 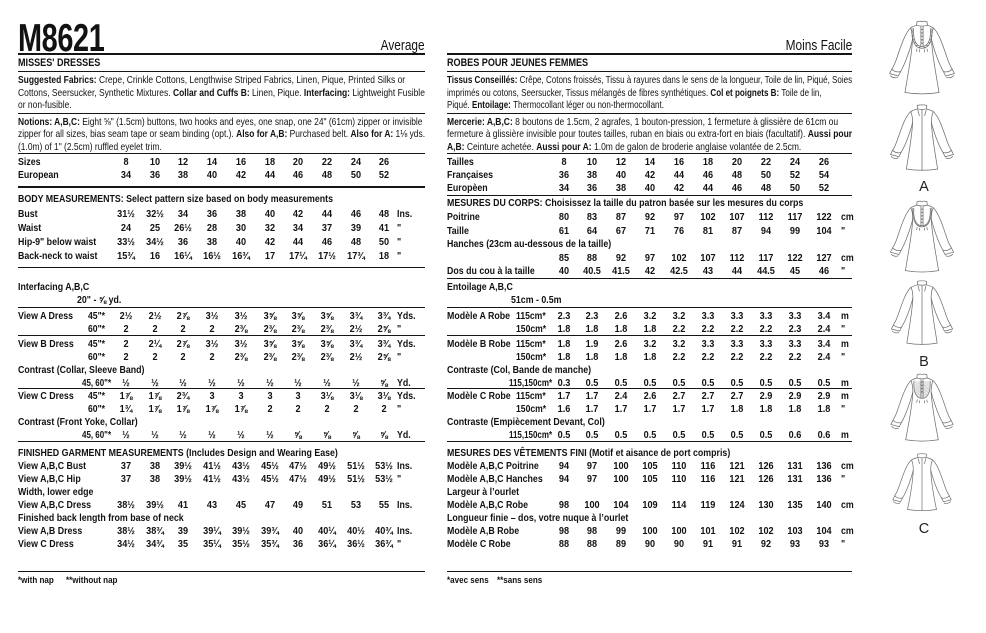 I want to click on table-cell: 48, so click(x=765, y=187).